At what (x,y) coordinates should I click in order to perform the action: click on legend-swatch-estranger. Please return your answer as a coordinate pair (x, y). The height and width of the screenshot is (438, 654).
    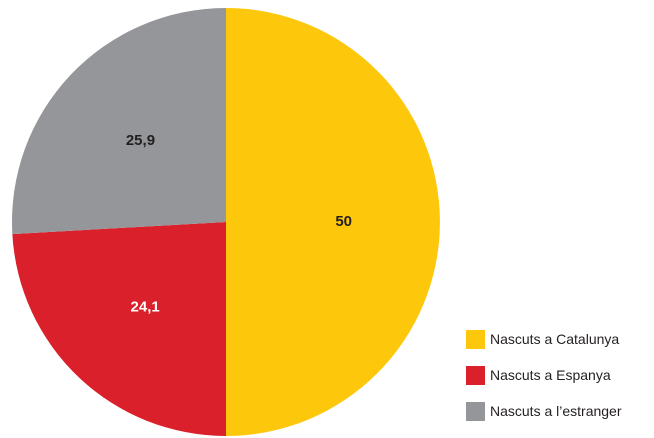
    Looking at the image, I should click on (475, 411).